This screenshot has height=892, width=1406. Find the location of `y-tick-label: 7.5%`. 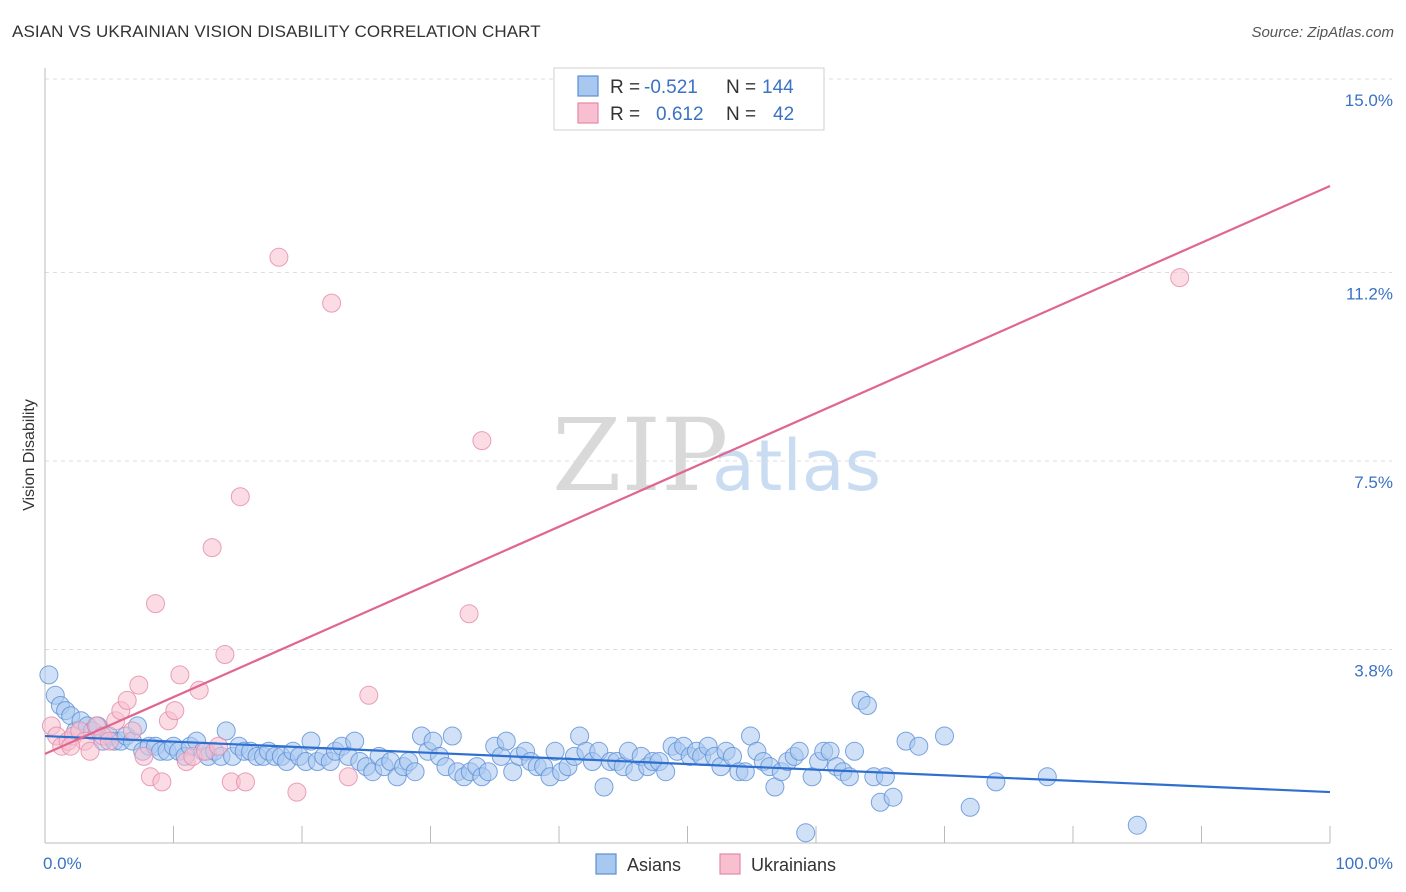

y-tick-label: 7.5% is located at coordinates (1373, 482).